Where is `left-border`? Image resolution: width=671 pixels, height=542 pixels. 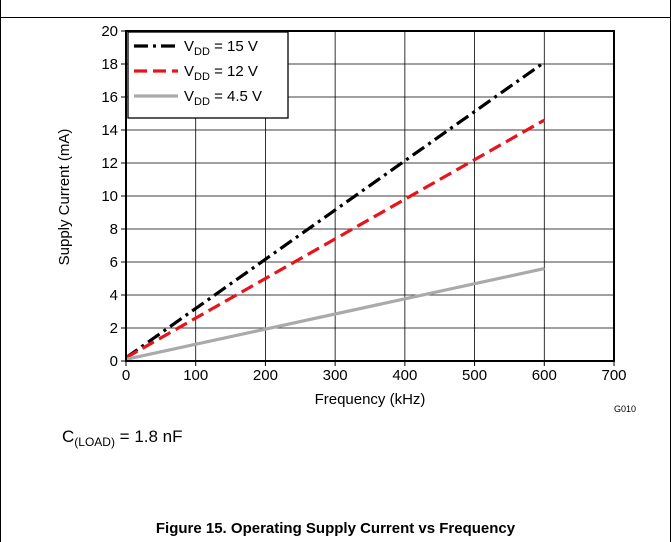 left-border is located at coordinates (0, 280).